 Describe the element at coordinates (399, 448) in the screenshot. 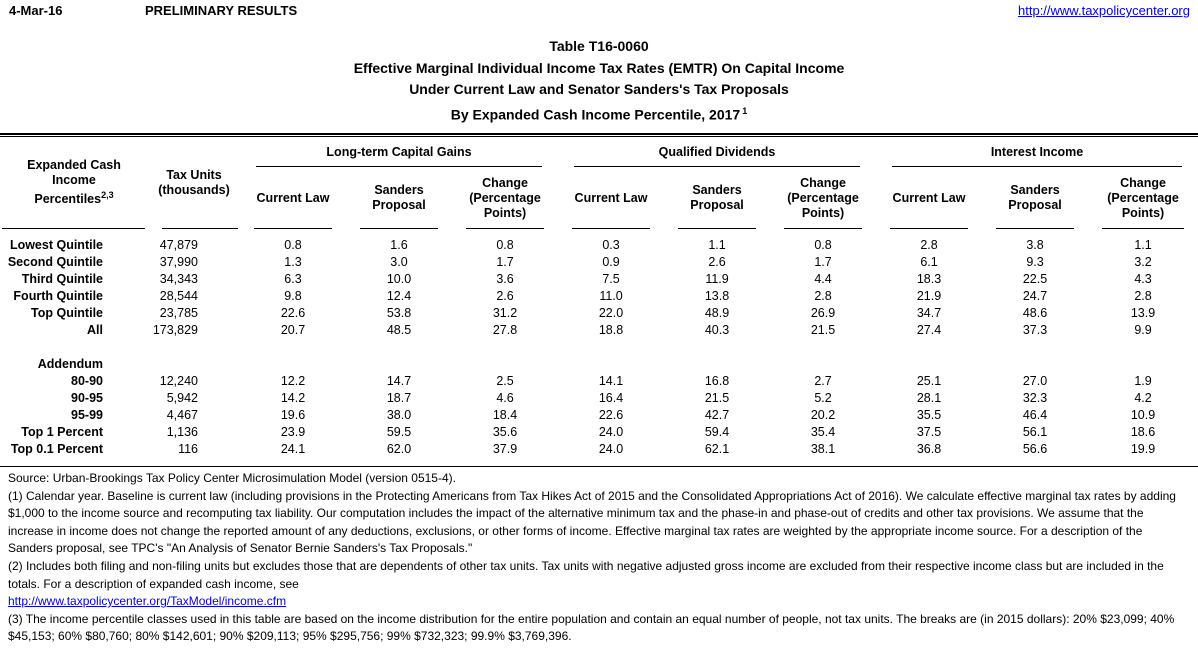

I see `cell-value: 62.0` at that location.